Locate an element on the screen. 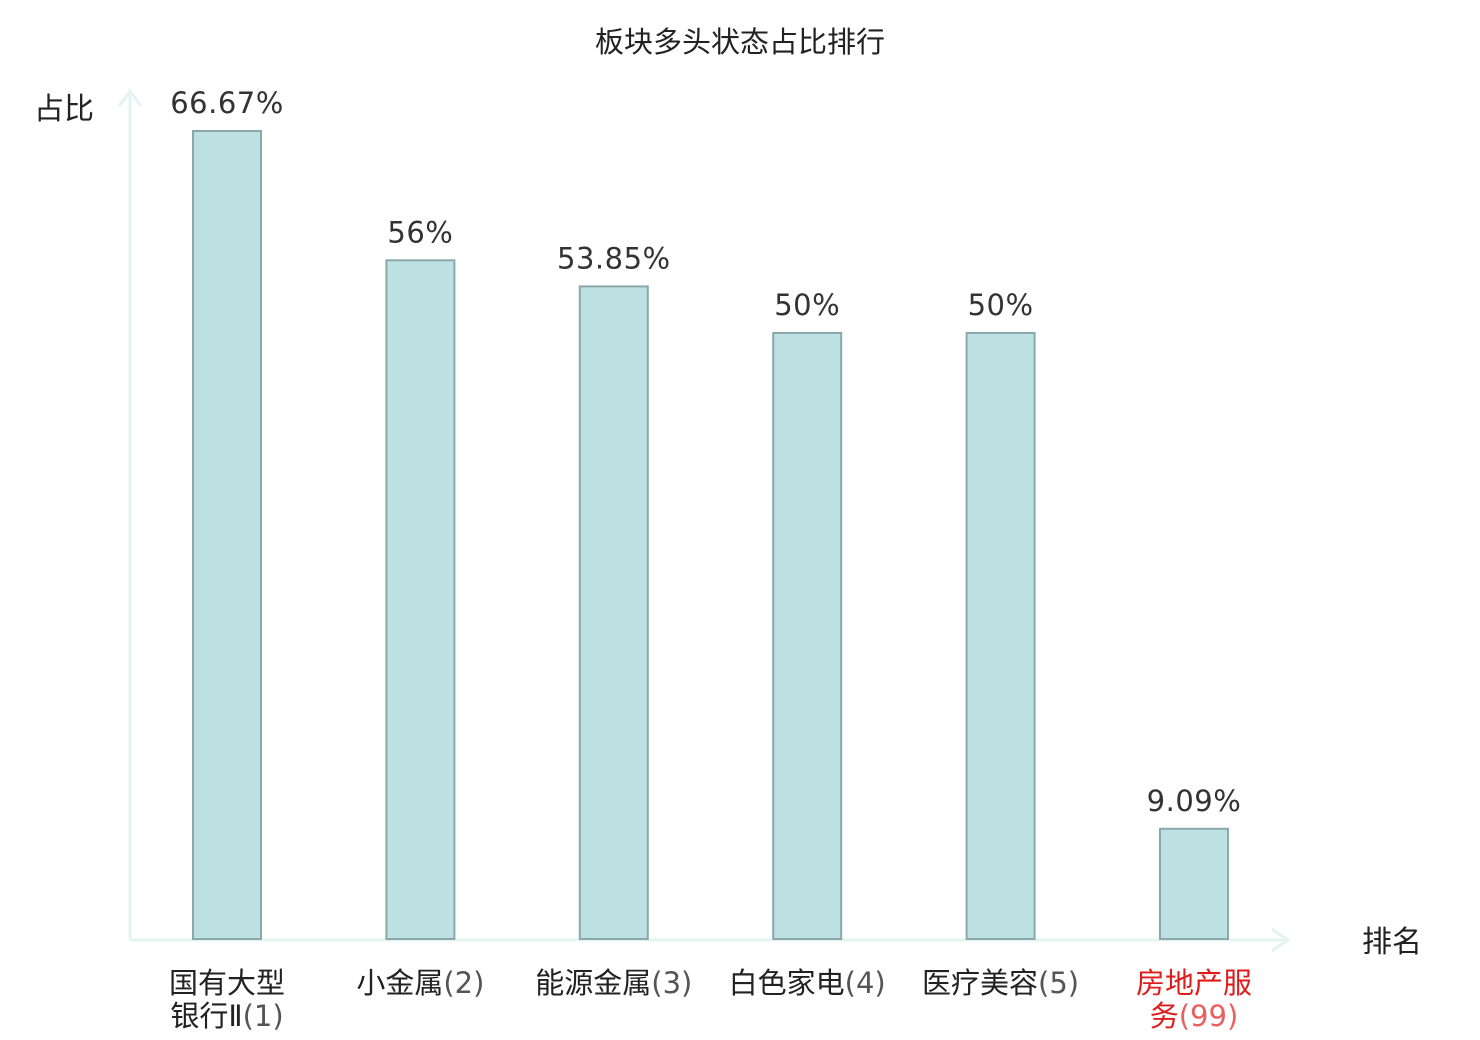 The height and width of the screenshot is (1040, 1480). category-label-line: 白色家电(4) is located at coordinates (807, 983).